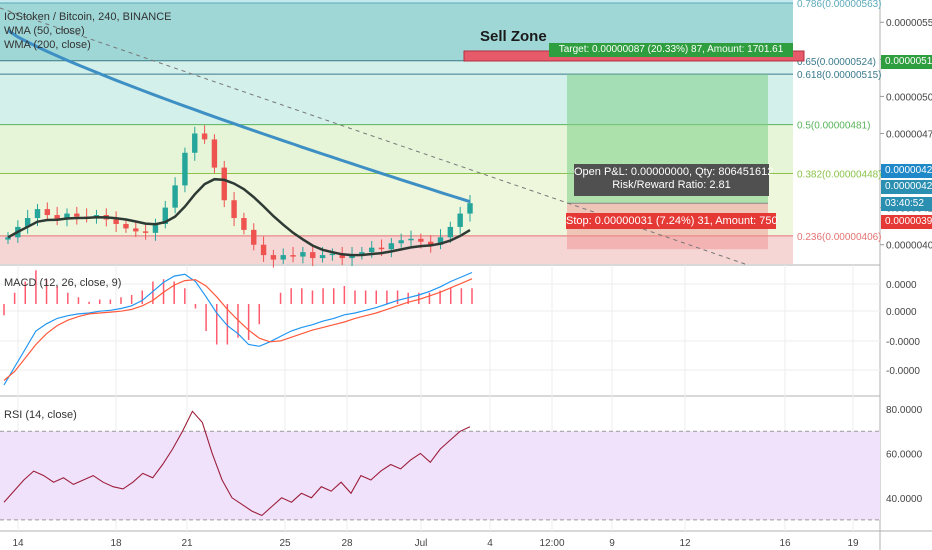 The image size is (932, 550). Describe the element at coordinates (839, 5) in the screenshot. I see `fib-level-label: 0.786(0.00000563)` at that location.